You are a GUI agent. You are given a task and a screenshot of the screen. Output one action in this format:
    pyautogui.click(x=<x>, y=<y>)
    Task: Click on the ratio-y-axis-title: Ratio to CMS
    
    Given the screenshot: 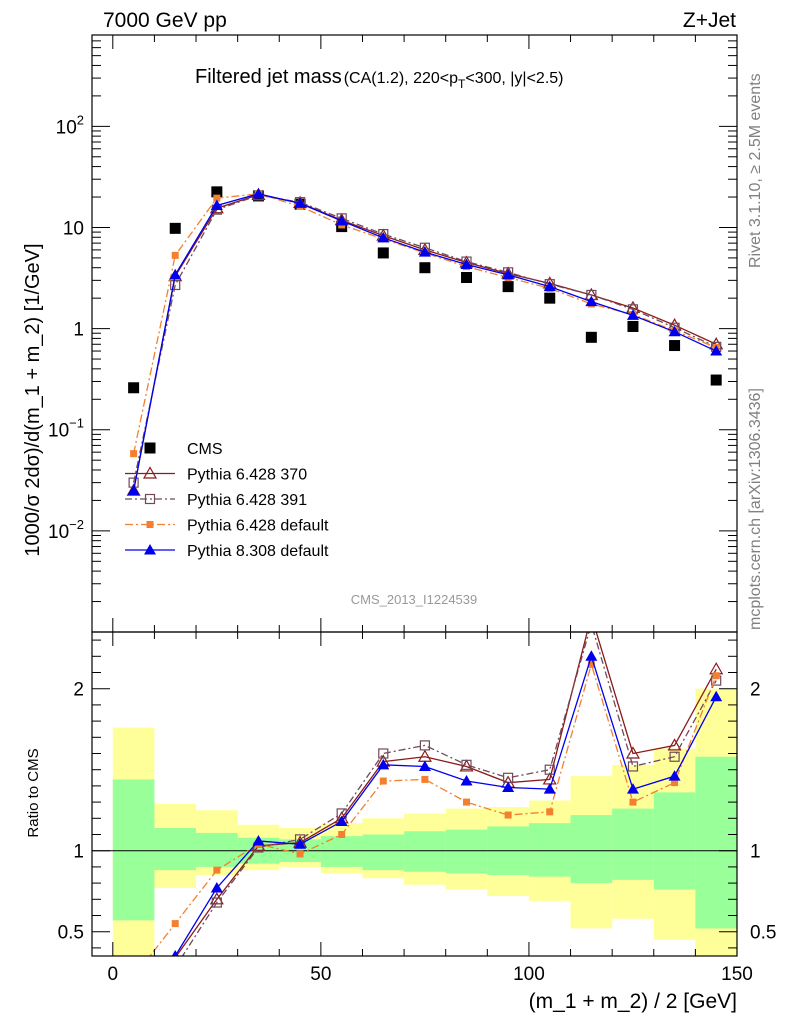 What is the action you would take?
    pyautogui.click(x=33, y=792)
    